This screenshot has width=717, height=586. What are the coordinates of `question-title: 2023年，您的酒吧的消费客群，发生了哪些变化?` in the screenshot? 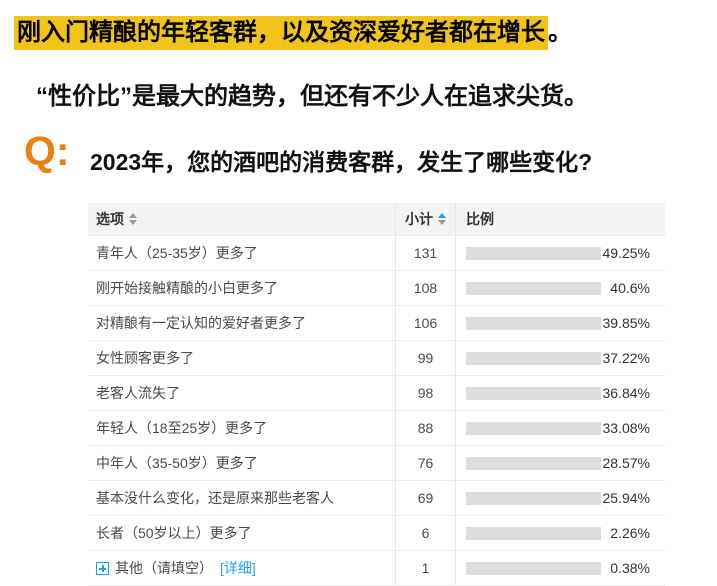 It's located at (341, 162).